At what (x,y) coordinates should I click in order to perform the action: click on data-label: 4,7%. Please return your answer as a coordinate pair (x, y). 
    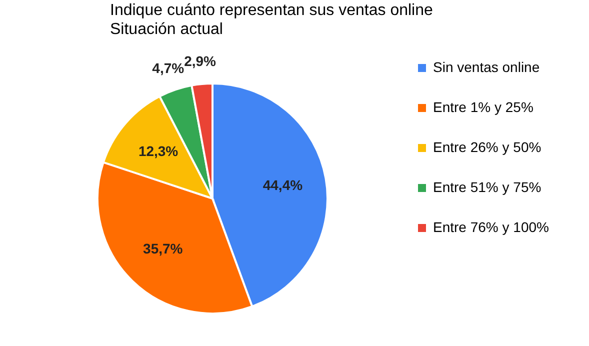
    Looking at the image, I should click on (168, 68).